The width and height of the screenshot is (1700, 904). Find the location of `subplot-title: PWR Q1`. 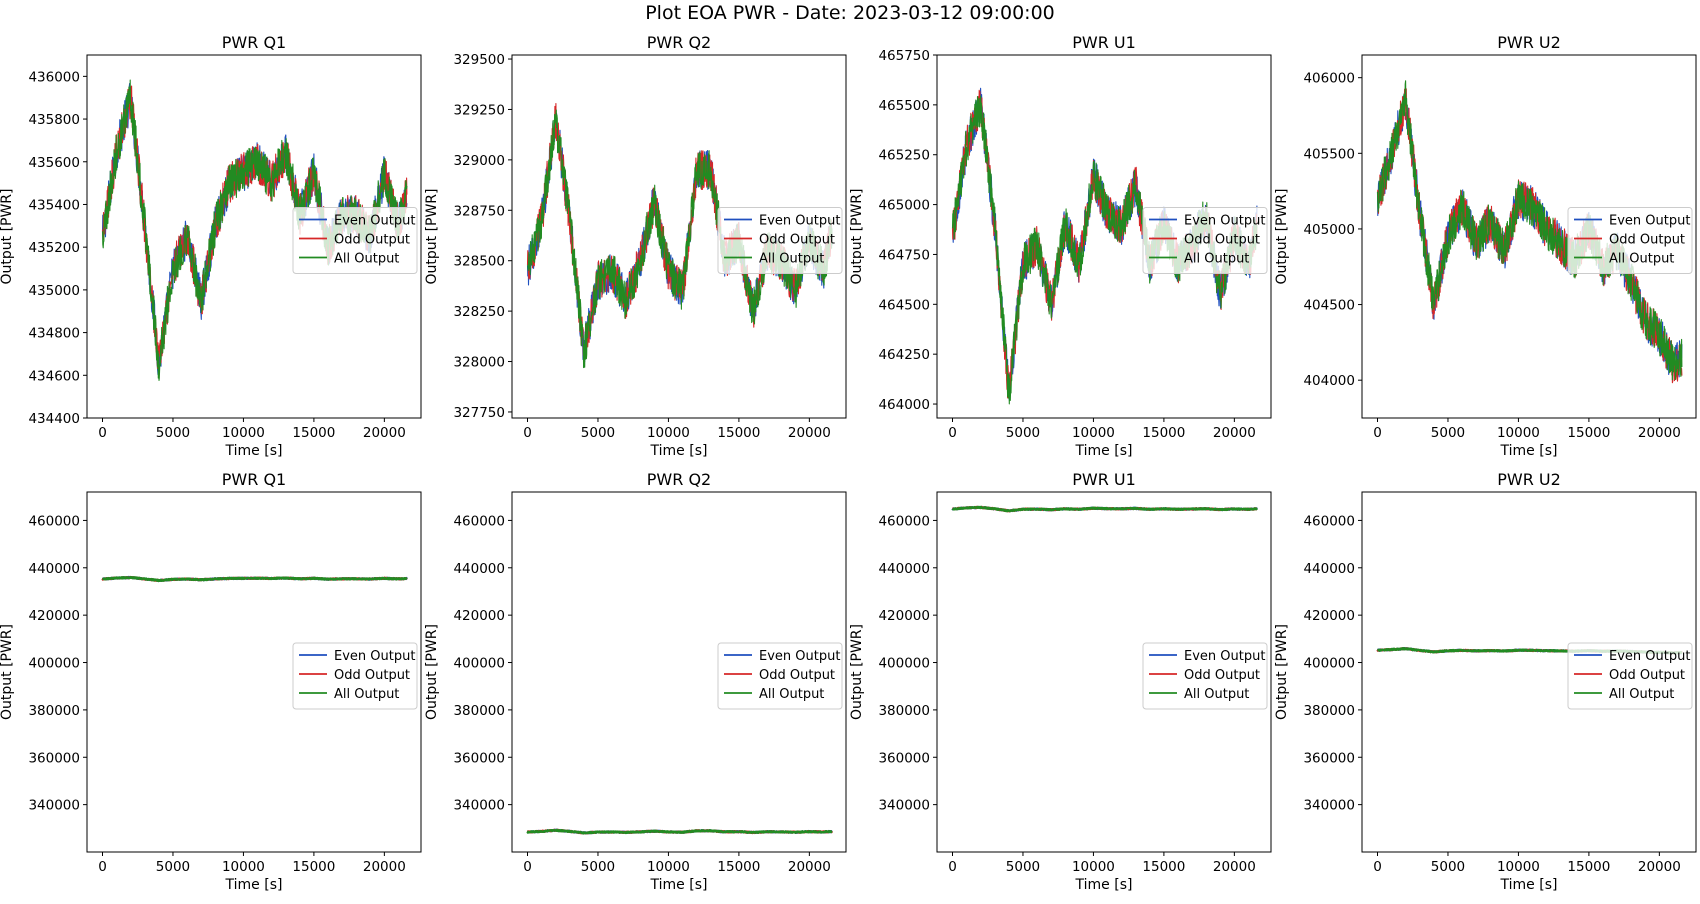

subplot-title: PWR Q1 is located at coordinates (254, 42).